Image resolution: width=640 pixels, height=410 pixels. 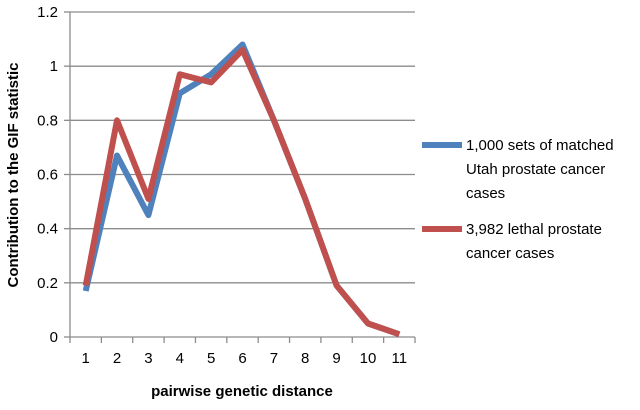 I want to click on y-axis-title: Contribution to the GIF statistic, so click(x=13, y=175).